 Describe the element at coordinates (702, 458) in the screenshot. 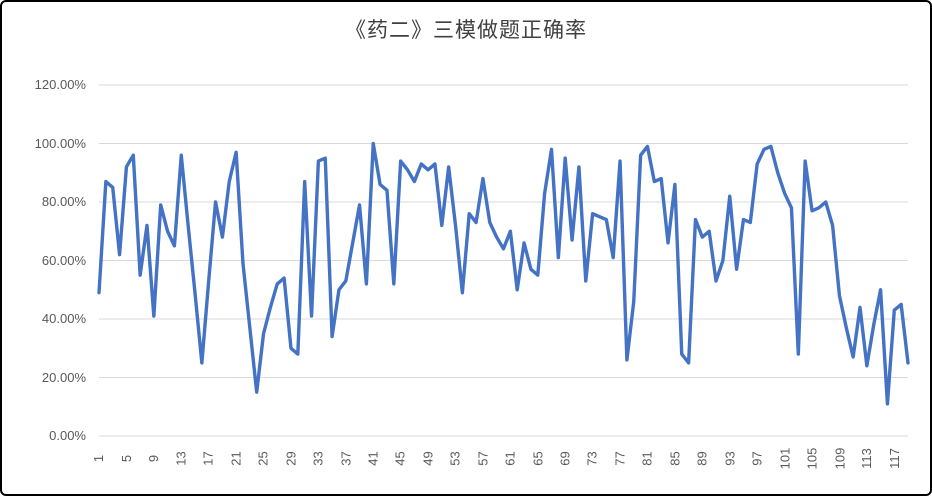

I see `x-axis-label: 89` at that location.